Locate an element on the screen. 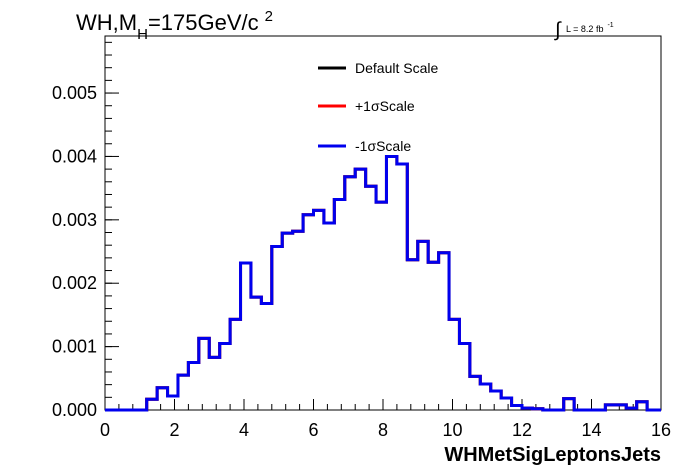 The image size is (696, 472). x-tick-label: 10 is located at coordinates (452, 430).